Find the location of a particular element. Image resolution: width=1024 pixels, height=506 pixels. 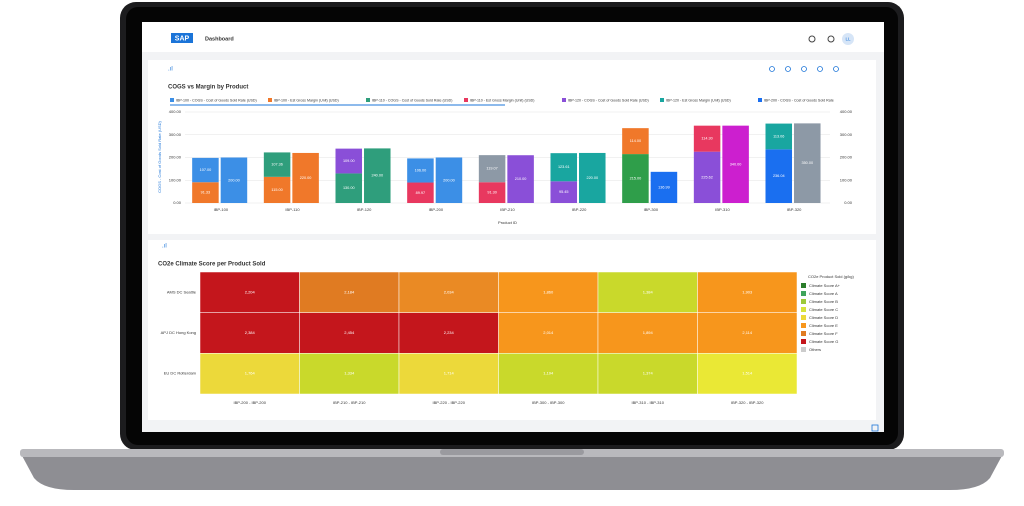

column-label: IBP-200 - IBP-200 is located at coordinates (250, 402).